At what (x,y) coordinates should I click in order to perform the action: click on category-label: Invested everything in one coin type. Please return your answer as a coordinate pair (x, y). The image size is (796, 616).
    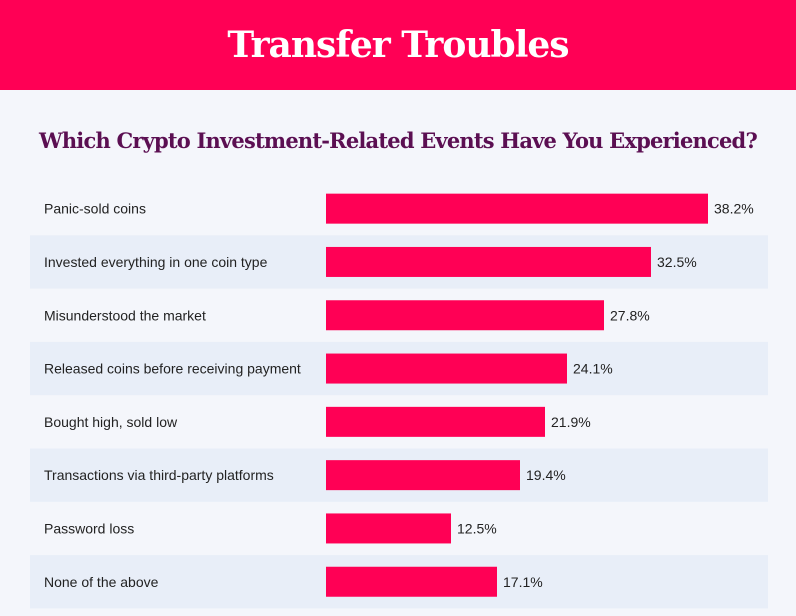
    Looking at the image, I should click on (156, 262).